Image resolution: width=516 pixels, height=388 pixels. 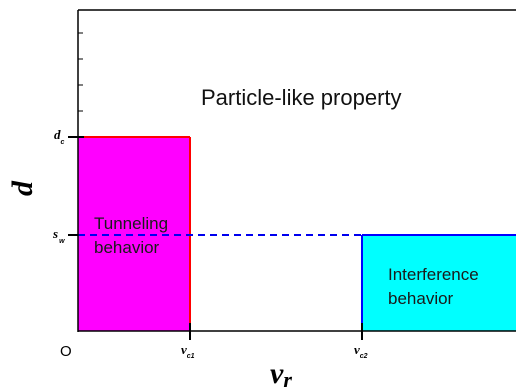 I want to click on interference-label-line1: Interference, so click(x=433, y=274).